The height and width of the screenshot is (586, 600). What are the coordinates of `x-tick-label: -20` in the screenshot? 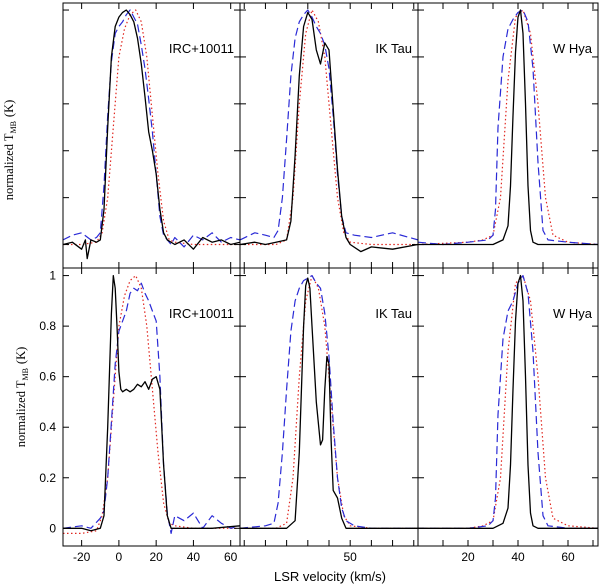 It's located at (82, 557).